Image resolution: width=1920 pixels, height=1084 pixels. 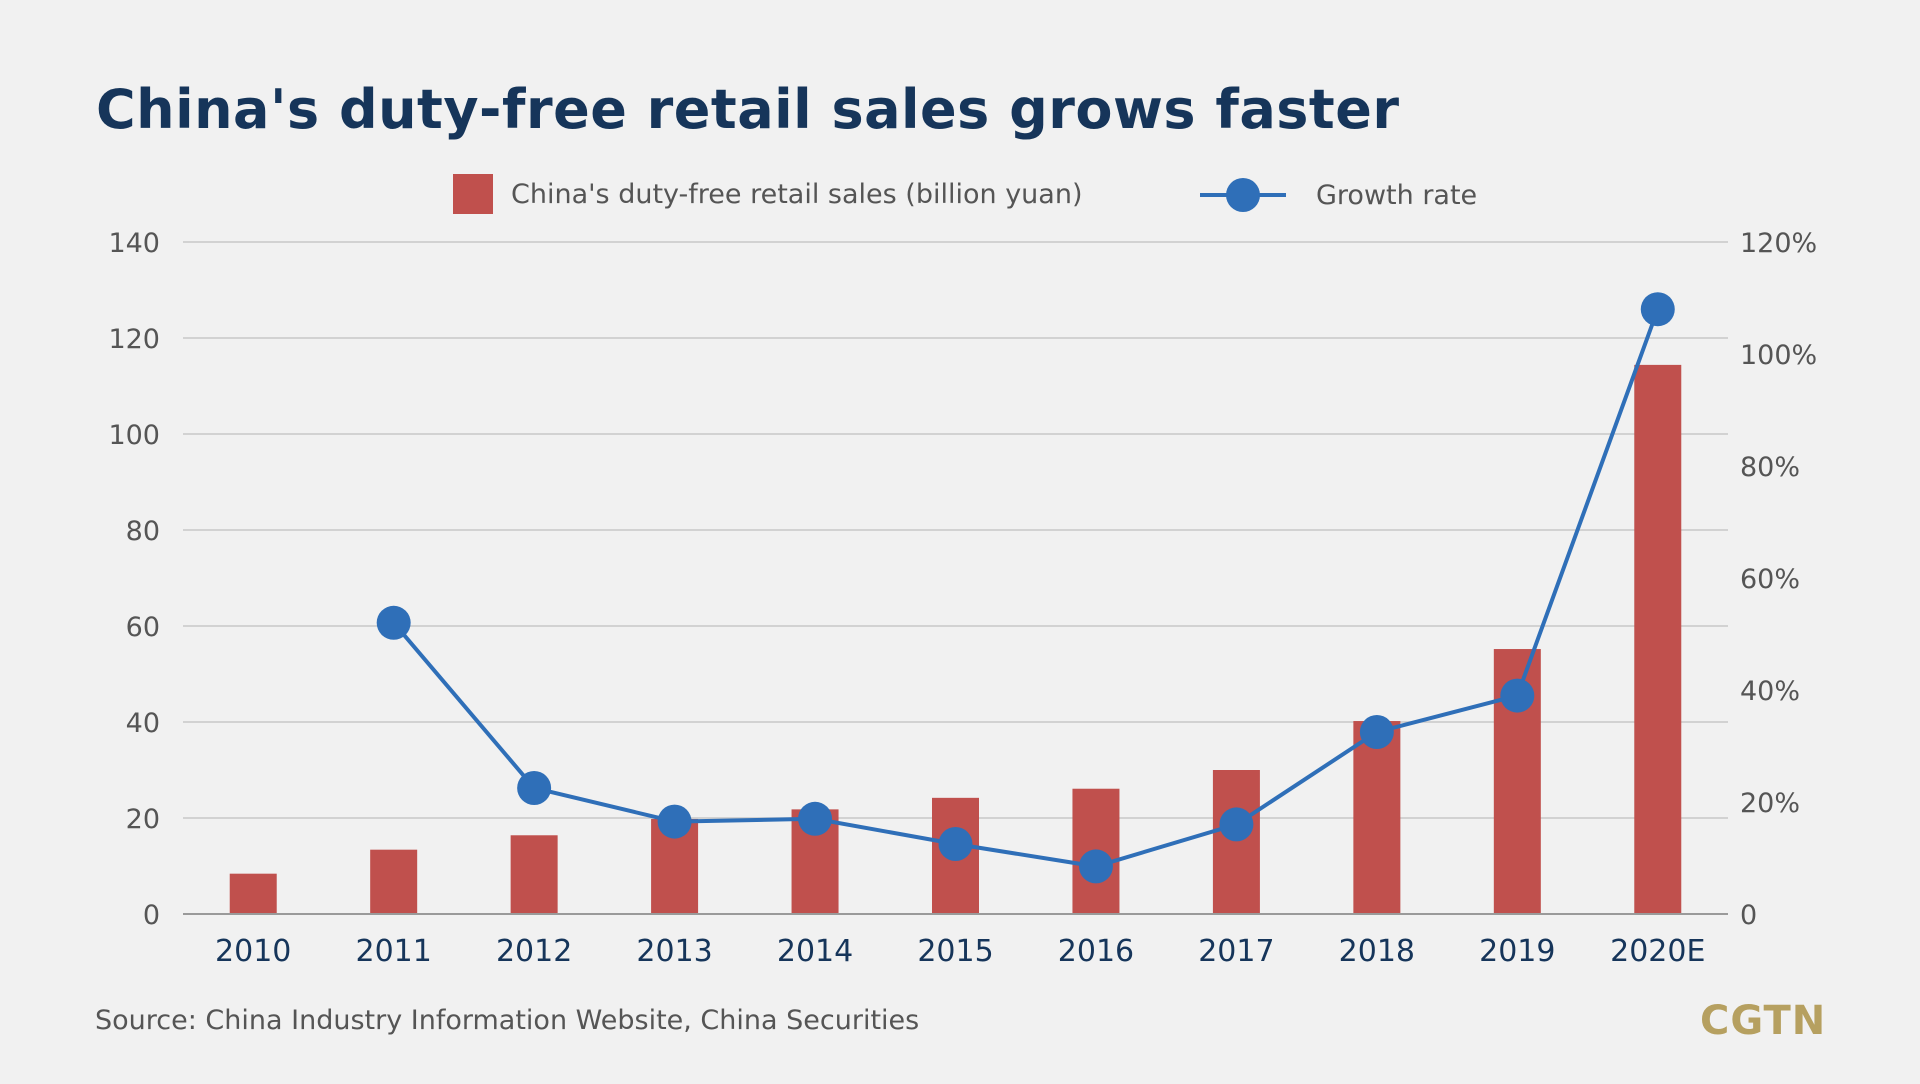 What do you see at coordinates (955, 951) in the screenshot?
I see `x-tick-label: 2015` at bounding box center [955, 951].